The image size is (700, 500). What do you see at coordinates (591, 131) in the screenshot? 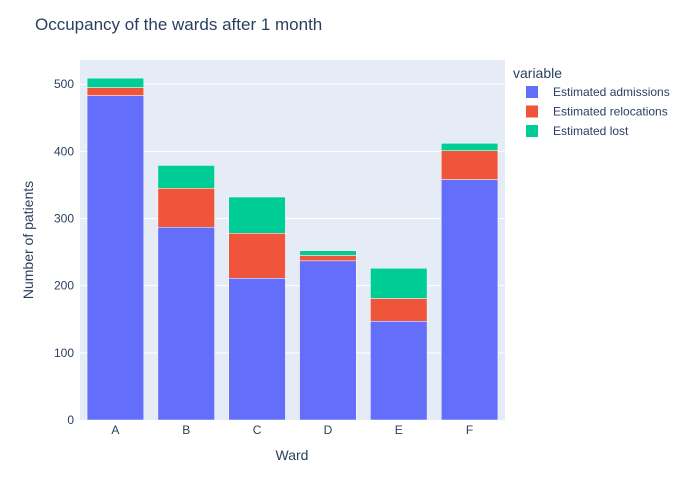
I see `legend-label: Estimated lost` at bounding box center [591, 131].